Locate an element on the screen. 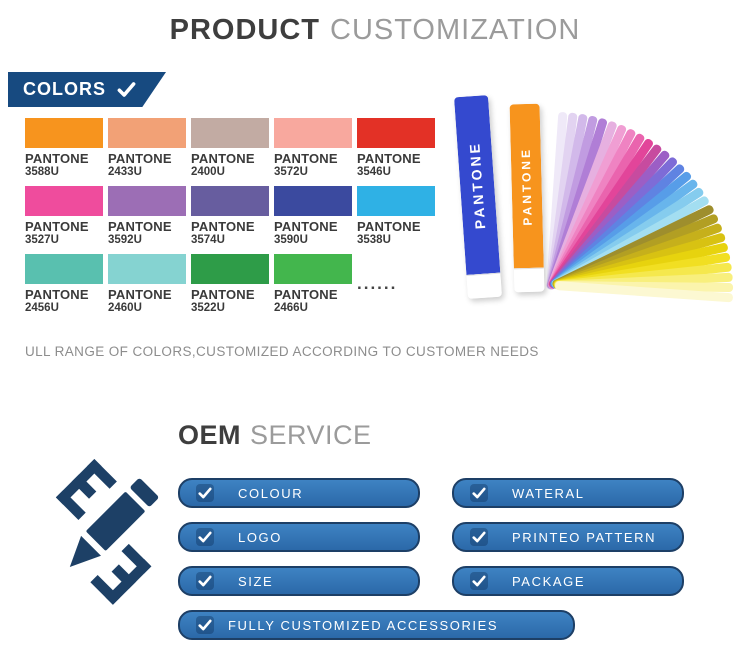 Image resolution: width=750 pixels, height=660 pixels. pantone-swatch: PANTONE 3588U is located at coordinates (64, 148).